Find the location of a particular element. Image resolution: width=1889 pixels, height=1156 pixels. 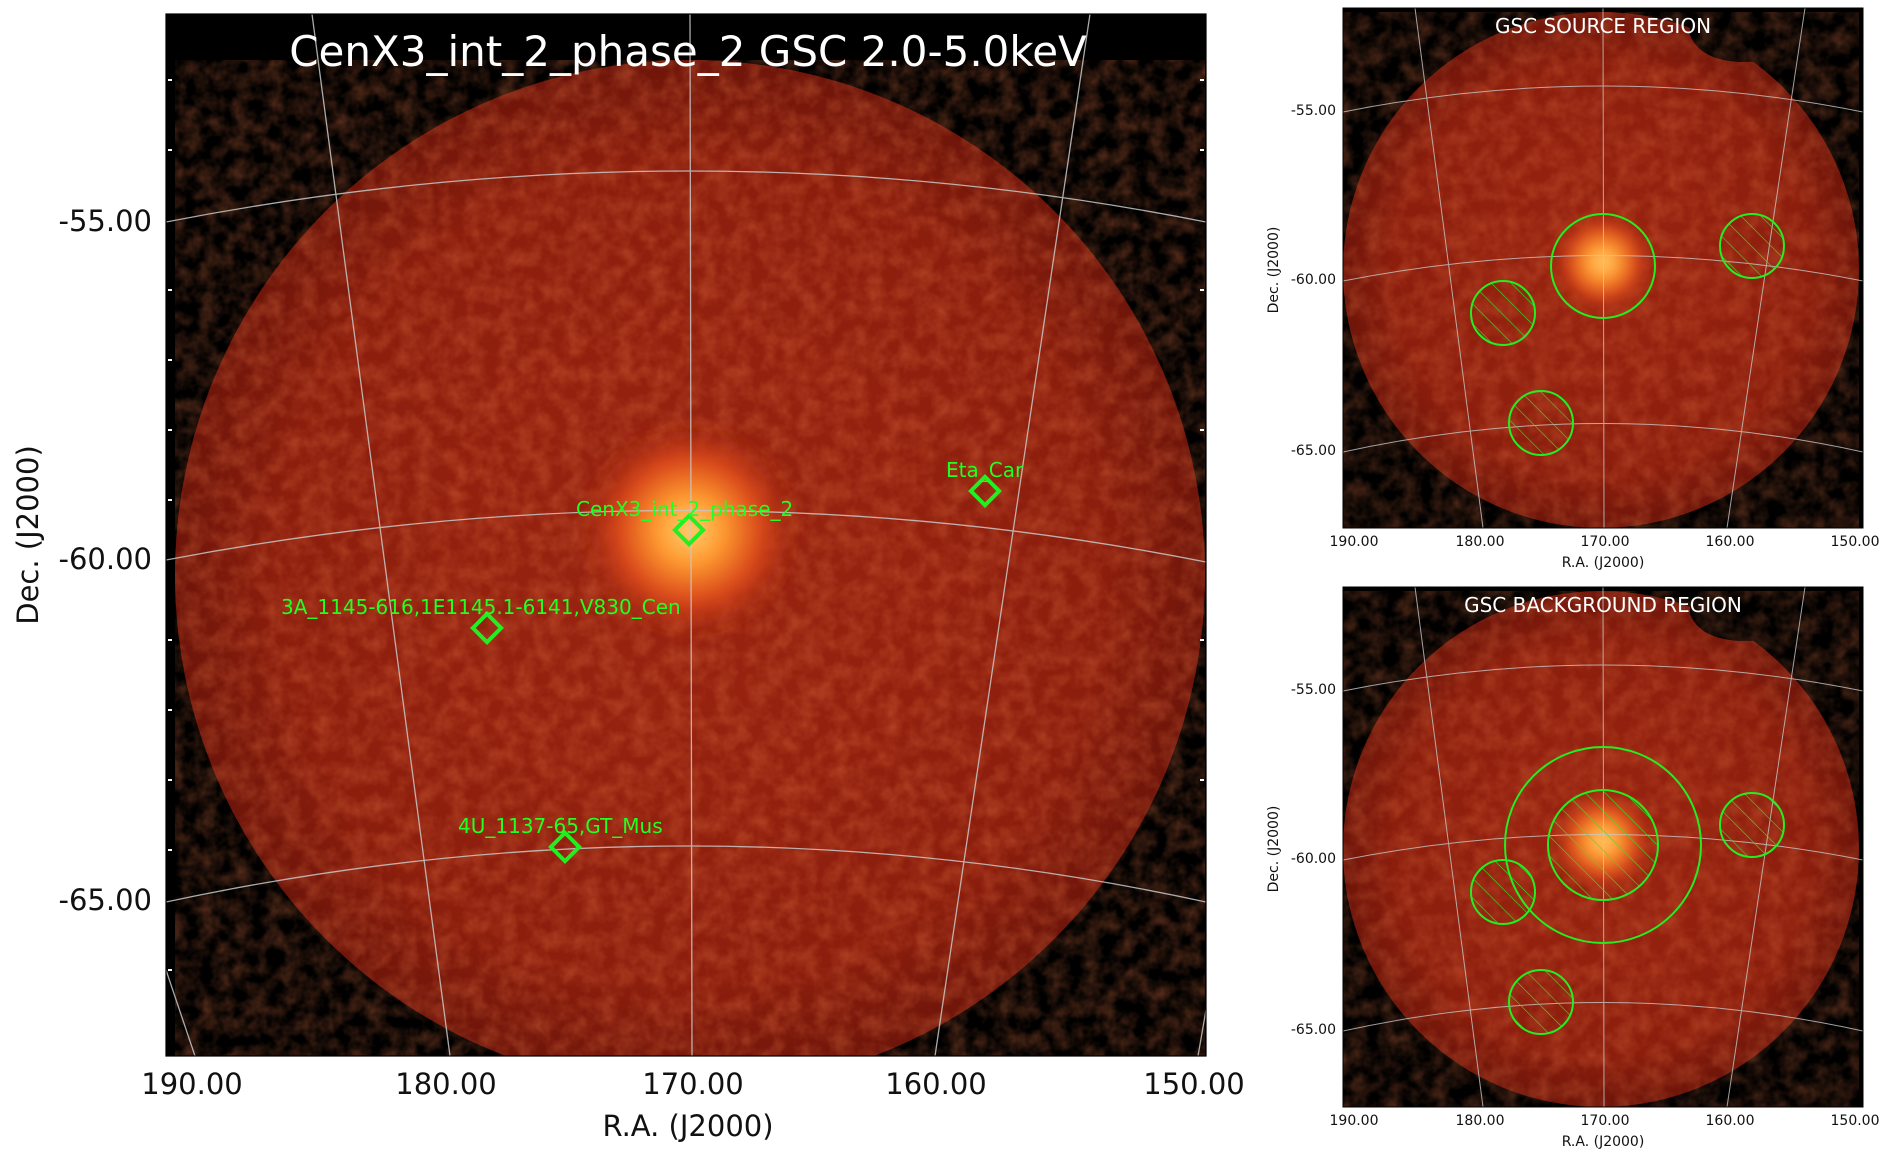

main-field-notch is located at coordinates (935, 67).